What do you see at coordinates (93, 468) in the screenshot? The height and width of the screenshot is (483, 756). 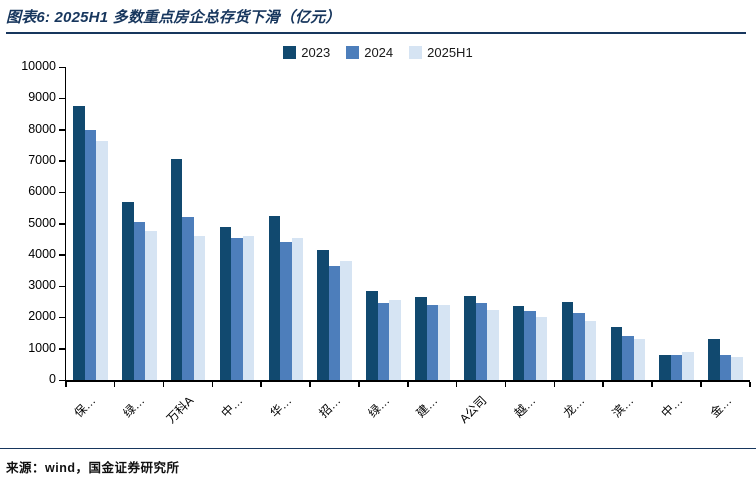 I see `source-note: 来源：wind，国金证券研究所` at bounding box center [93, 468].